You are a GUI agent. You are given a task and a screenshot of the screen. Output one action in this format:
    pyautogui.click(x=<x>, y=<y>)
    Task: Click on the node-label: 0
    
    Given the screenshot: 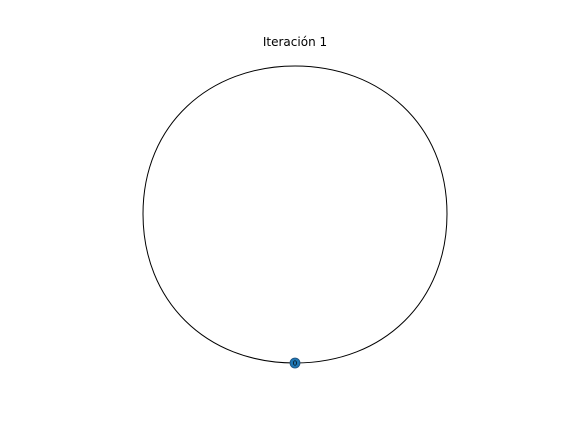 What is the action you would take?
    pyautogui.click(x=295, y=364)
    